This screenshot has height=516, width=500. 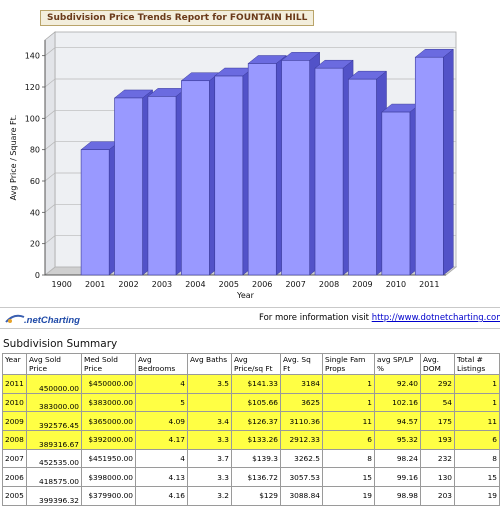 What do you see at coordinates (429, 166) in the screenshot?
I see `bar-2011` at bounding box center [429, 166].